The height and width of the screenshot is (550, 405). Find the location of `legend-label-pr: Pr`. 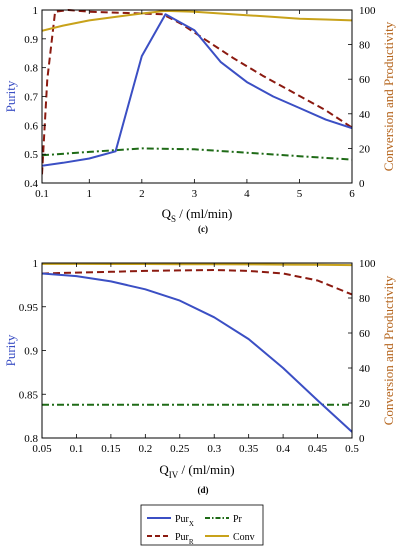

legend-label-pr: Pr is located at coordinates (238, 519).